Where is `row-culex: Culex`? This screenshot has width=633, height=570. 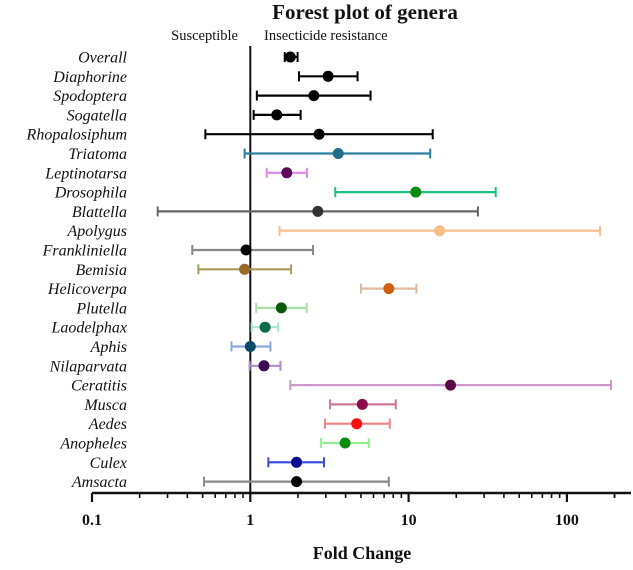
row-culex: Culex is located at coordinates (207, 463).